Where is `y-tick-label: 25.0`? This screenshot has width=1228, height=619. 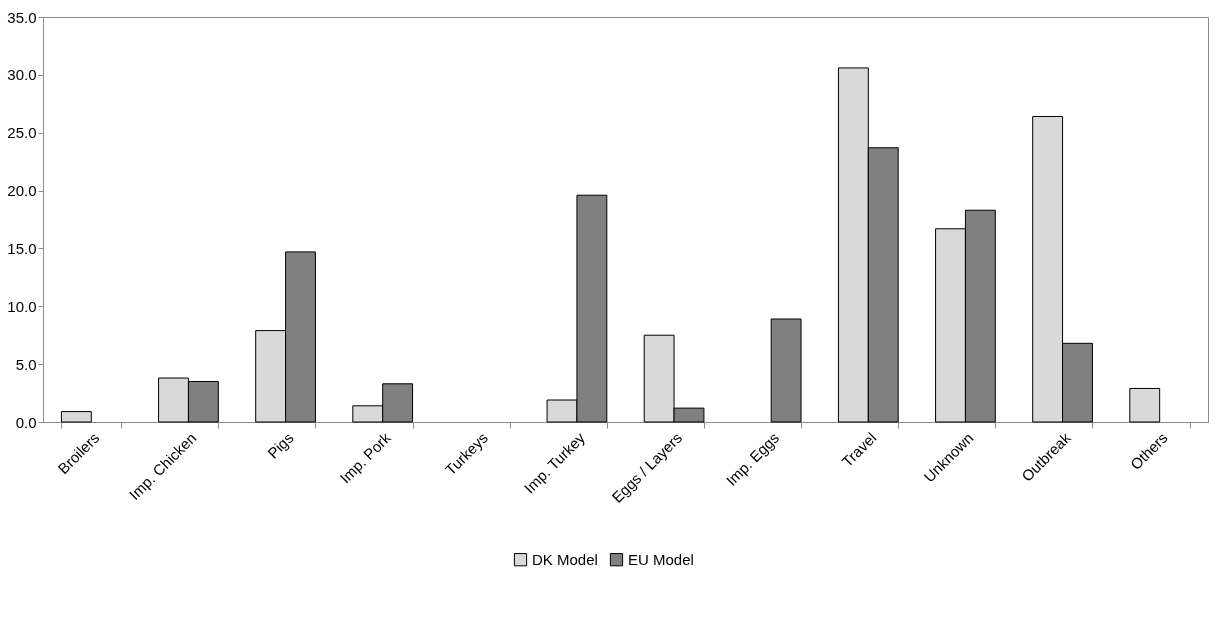
y-tick-label: 25.0 is located at coordinates (22, 133).